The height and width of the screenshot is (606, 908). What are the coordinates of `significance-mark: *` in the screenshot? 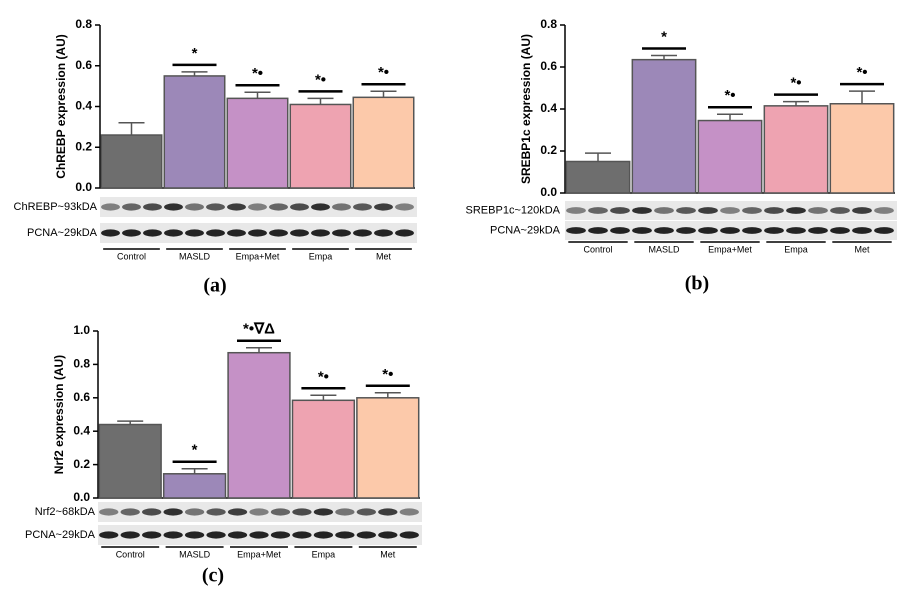 It's located at (195, 53).